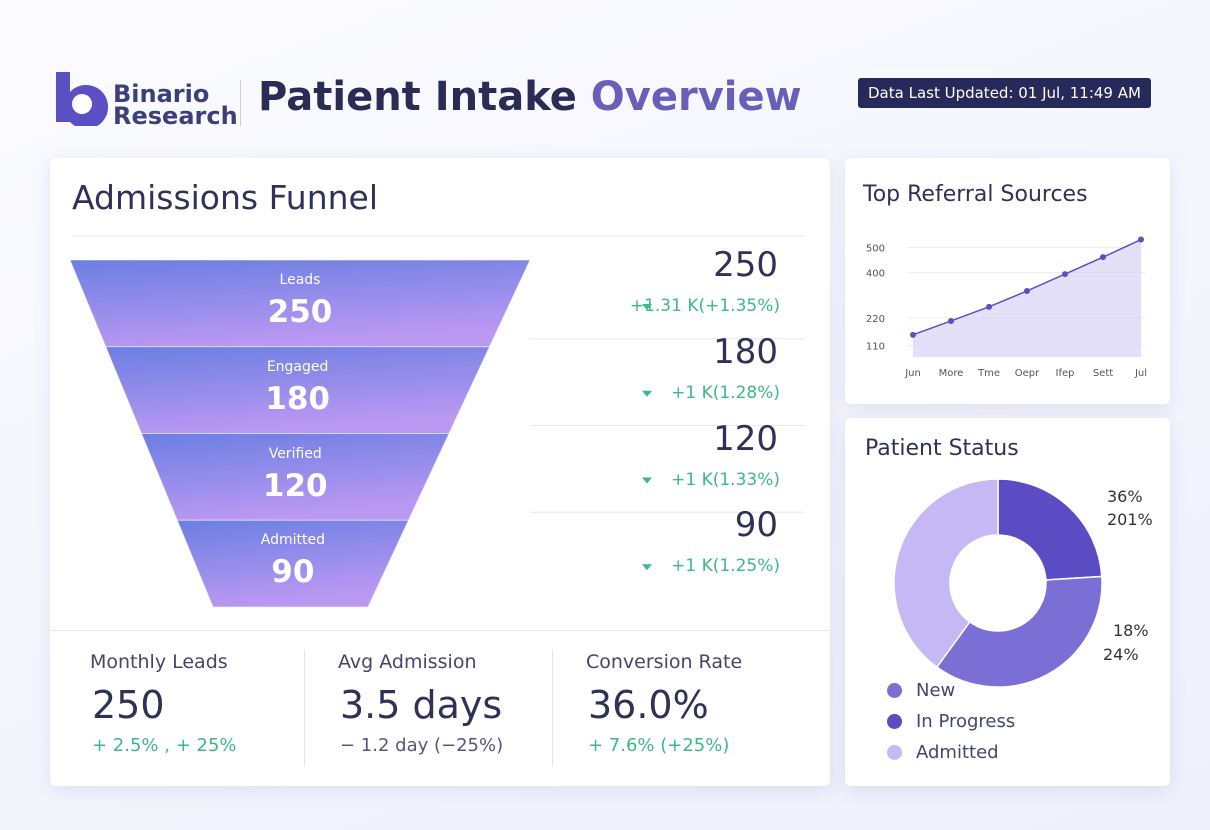 Image resolution: width=1210 pixels, height=830 pixels. I want to click on stage-total: 180, so click(745, 351).